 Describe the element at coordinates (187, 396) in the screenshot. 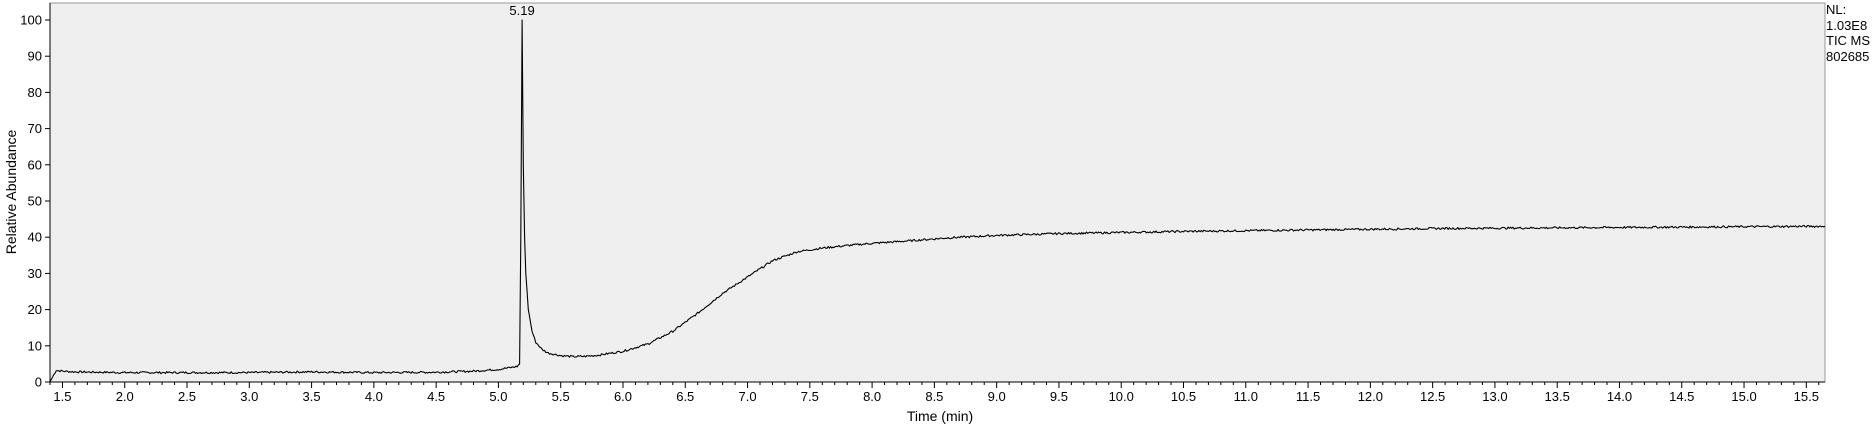

I see `x-tick-label: 2.5` at that location.